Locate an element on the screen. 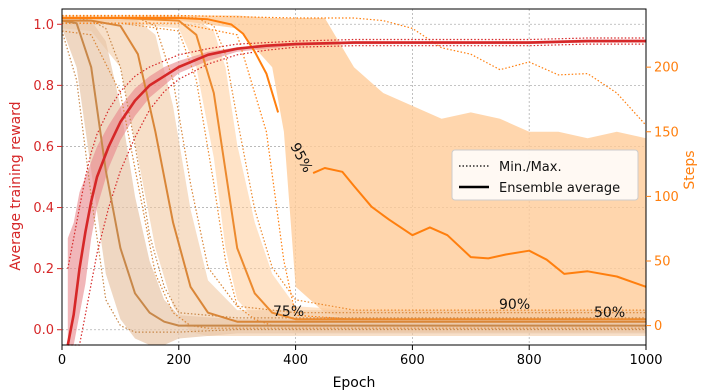 The height and width of the screenshot is (391, 703). left-tick-label: 0.6 is located at coordinates (43, 147).